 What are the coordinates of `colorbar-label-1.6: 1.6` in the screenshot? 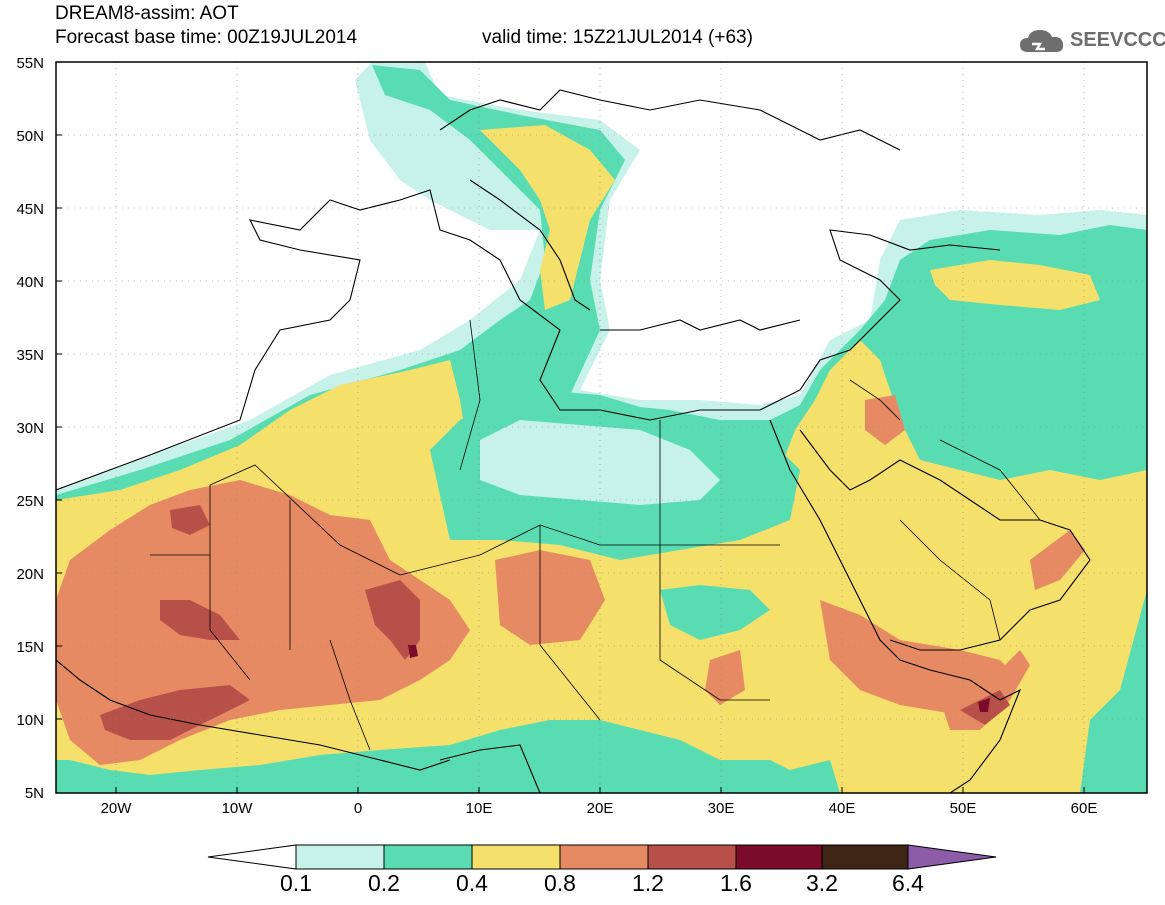 It's located at (736, 883).